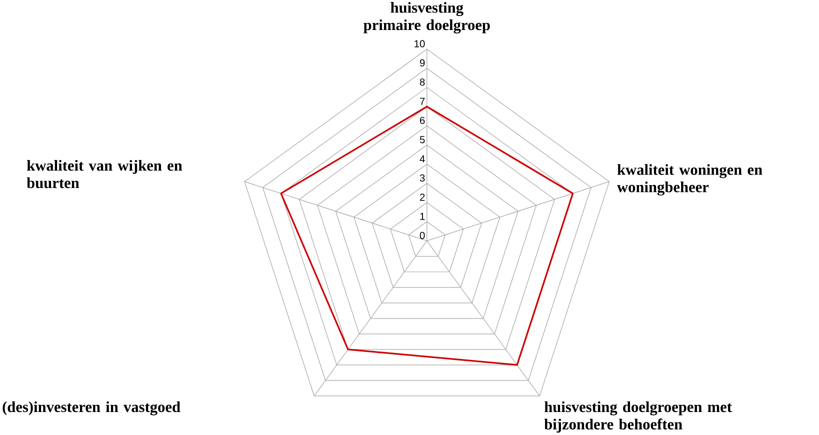 The height and width of the screenshot is (435, 819). Describe the element at coordinates (422, 82) in the screenshot. I see `y-tick-label: 8` at that location.